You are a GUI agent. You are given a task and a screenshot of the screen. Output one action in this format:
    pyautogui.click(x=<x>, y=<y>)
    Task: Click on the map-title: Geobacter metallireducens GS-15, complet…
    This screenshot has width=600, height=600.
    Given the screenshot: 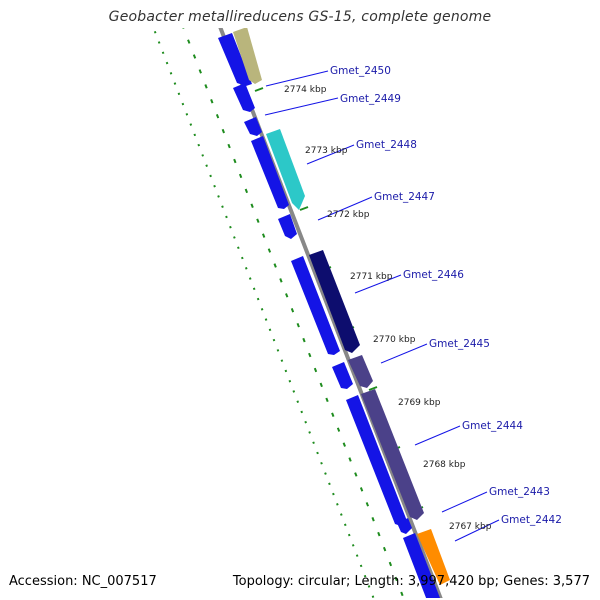 What is the action you would take?
    pyautogui.click(x=300, y=17)
    